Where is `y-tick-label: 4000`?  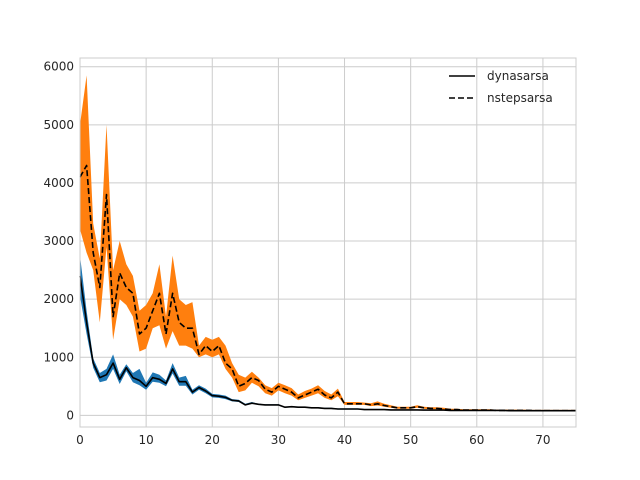 y-tick-label: 4000 is located at coordinates (58, 183).